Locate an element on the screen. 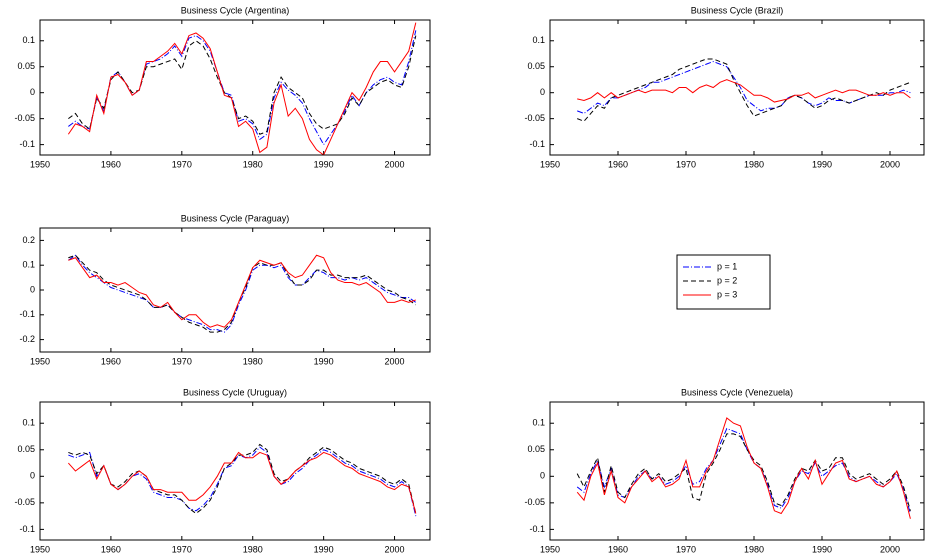  chart-title: Business Cycle (Paraguay) is located at coordinates (235, 218).